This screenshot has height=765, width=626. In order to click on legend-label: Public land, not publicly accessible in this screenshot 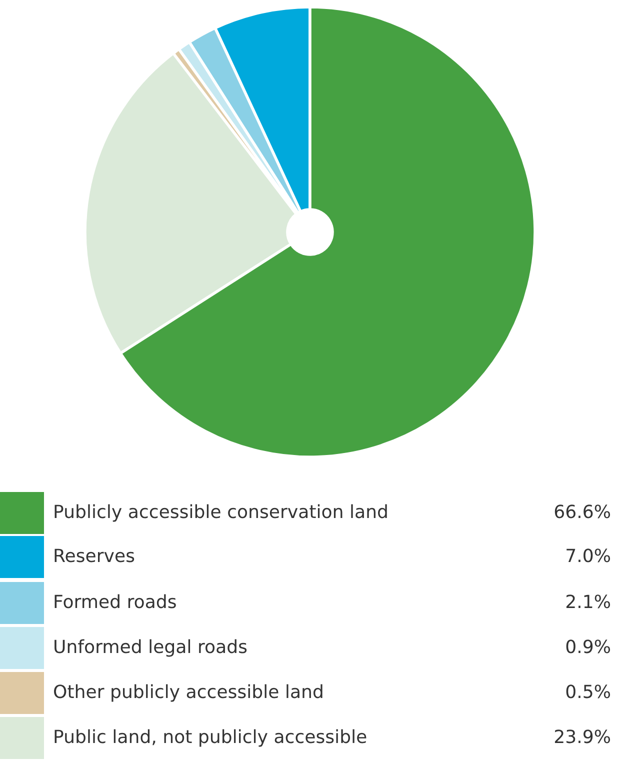, I will do `click(210, 738)`.